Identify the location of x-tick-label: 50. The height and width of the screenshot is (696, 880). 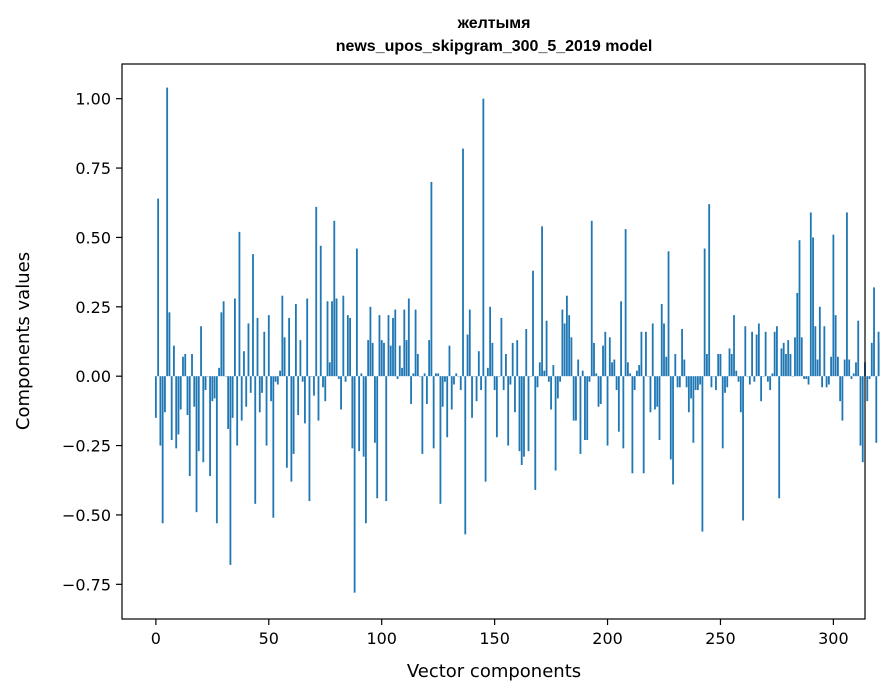
(269, 638).